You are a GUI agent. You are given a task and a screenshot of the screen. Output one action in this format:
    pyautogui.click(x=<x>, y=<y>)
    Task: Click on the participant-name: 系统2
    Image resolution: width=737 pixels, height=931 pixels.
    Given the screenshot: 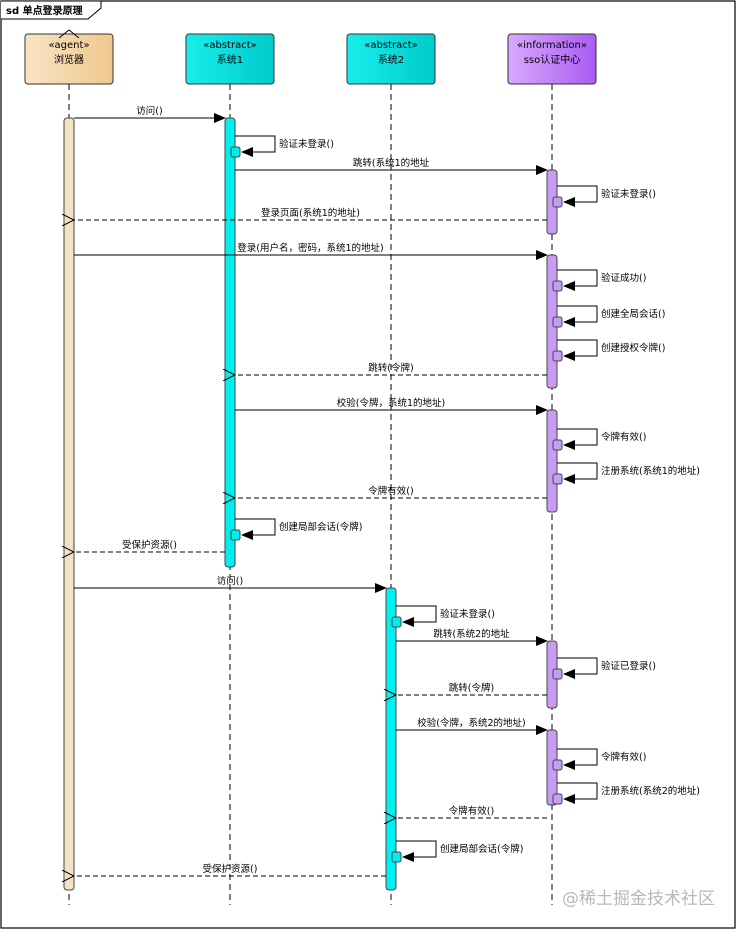 What is the action you would take?
    pyautogui.click(x=391, y=59)
    